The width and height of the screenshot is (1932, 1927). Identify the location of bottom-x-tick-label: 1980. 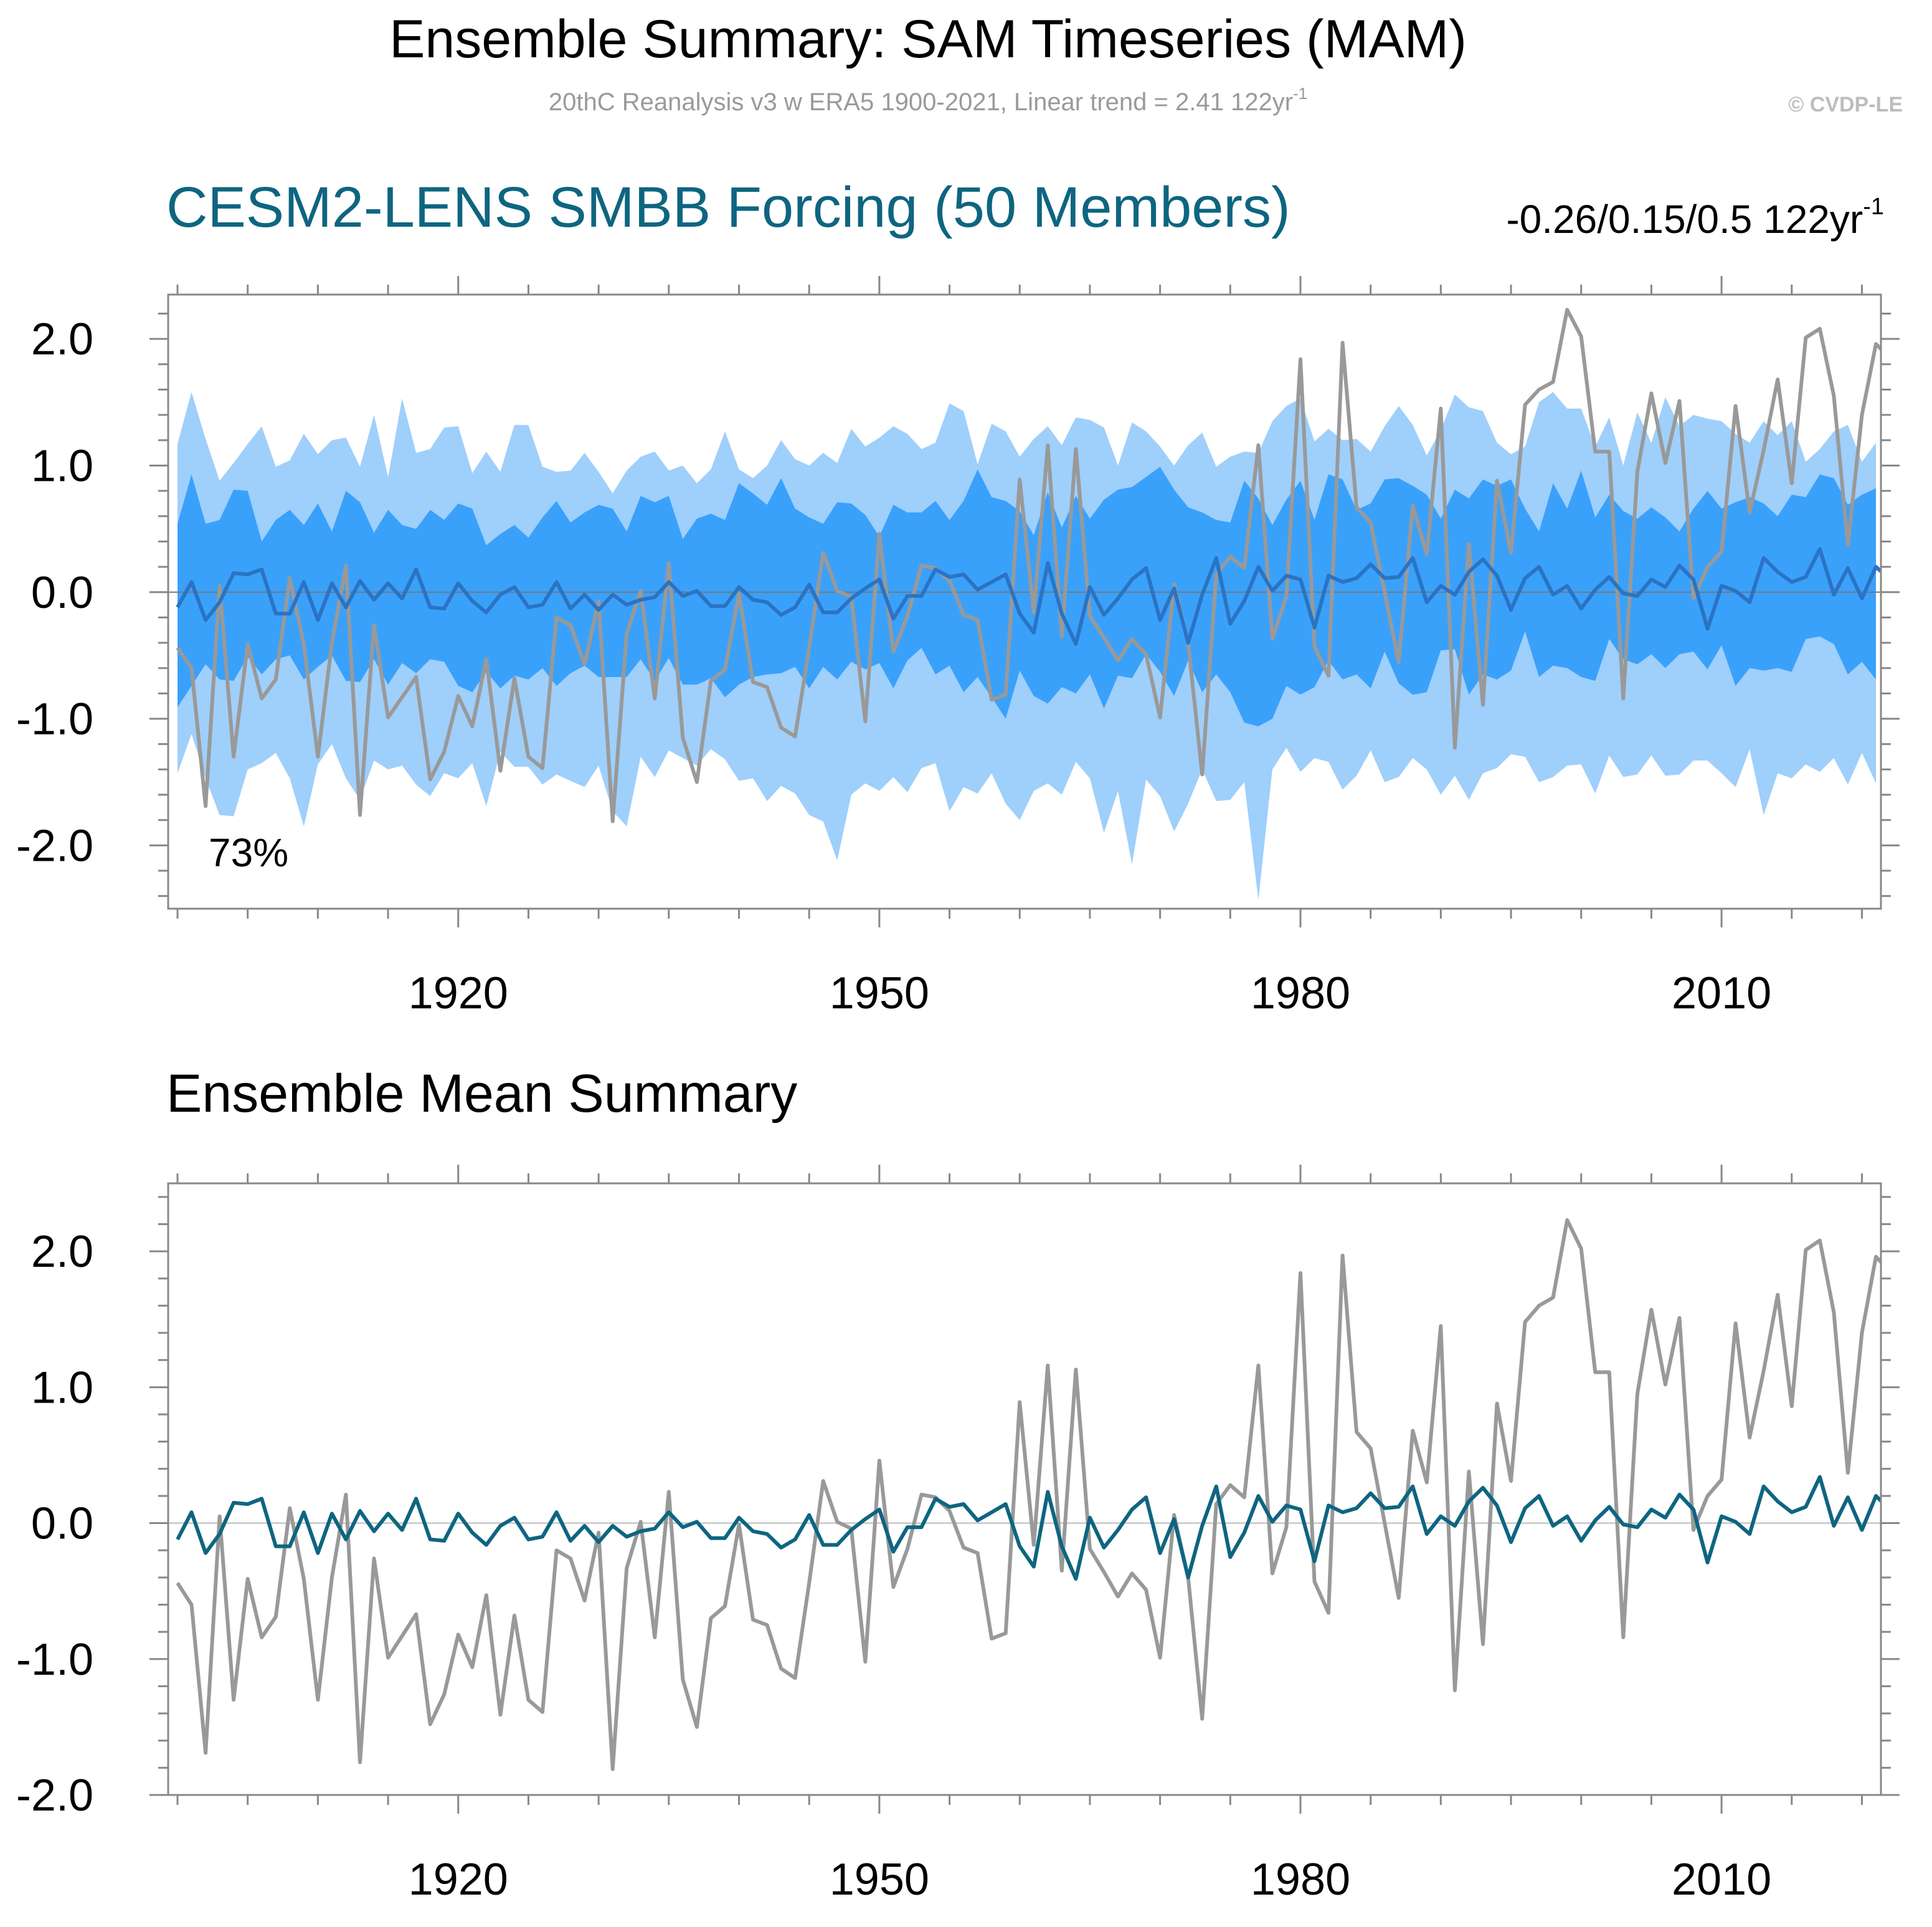
(1300, 1880).